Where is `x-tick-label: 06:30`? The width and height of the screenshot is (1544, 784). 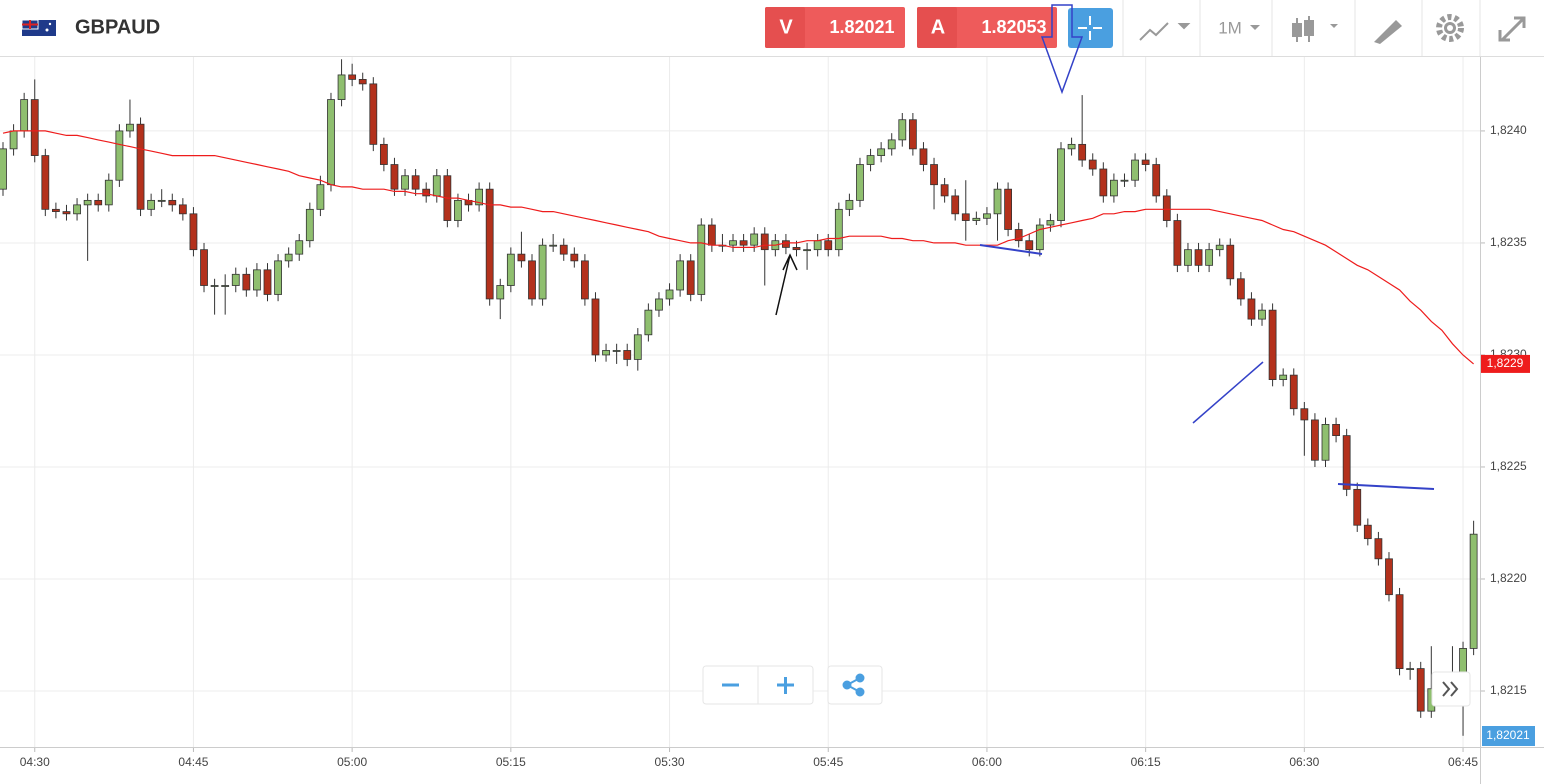
x-tick-label: 06:30 is located at coordinates (1304, 762).